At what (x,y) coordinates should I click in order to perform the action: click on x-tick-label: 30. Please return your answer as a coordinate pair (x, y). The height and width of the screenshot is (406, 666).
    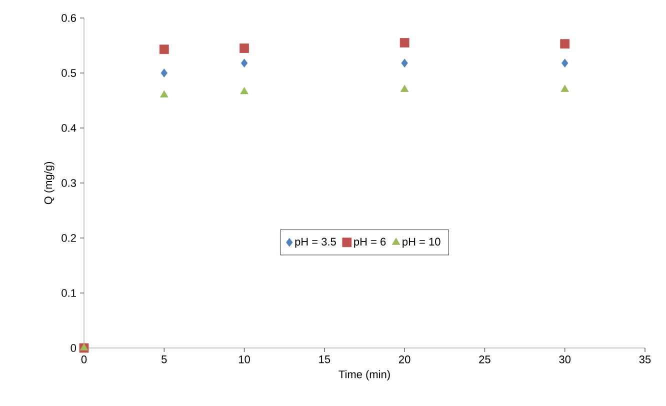
    Looking at the image, I should click on (565, 360).